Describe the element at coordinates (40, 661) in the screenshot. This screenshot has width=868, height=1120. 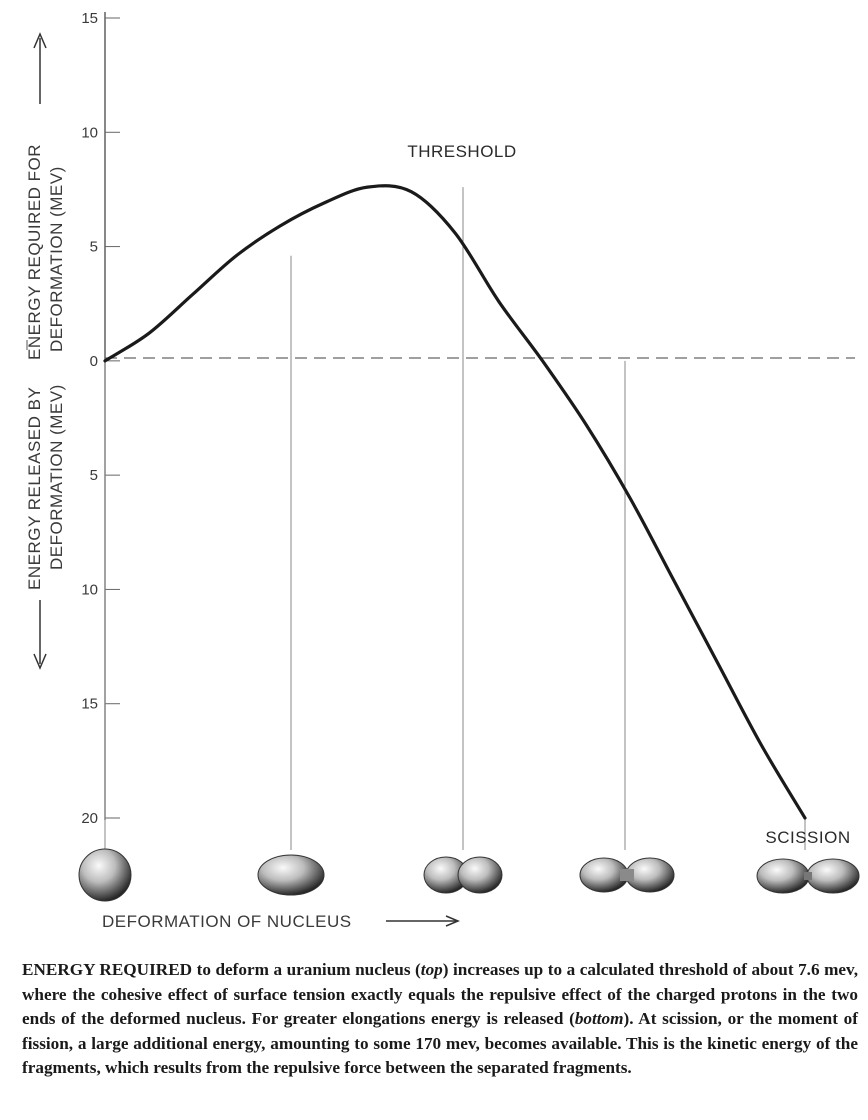
I see `down-arrow-icon` at that location.